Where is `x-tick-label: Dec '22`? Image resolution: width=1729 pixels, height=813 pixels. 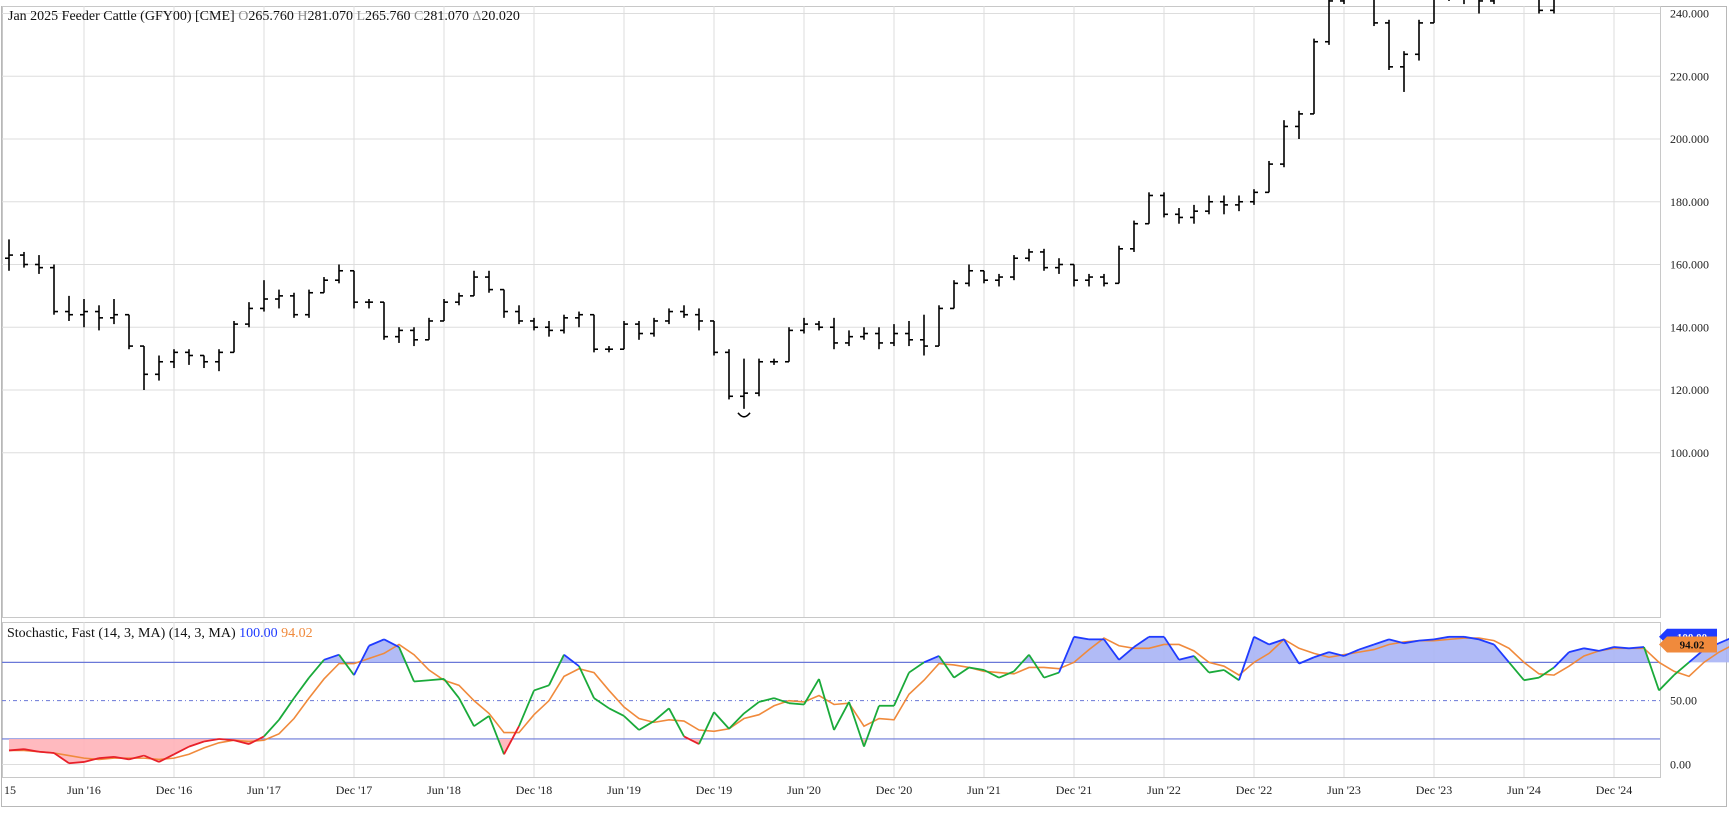
x-tick-label: Dec '22 is located at coordinates (1254, 790).